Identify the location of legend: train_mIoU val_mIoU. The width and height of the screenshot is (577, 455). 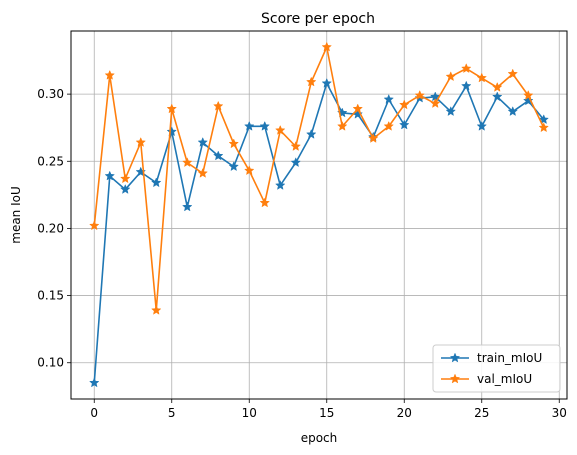
(496, 368).